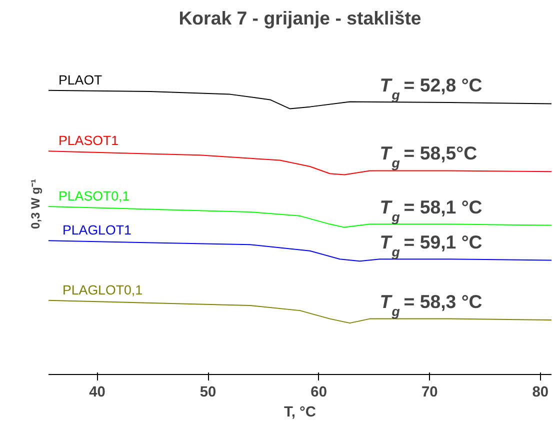  I want to click on series-label: PLASOT1, so click(88, 140).